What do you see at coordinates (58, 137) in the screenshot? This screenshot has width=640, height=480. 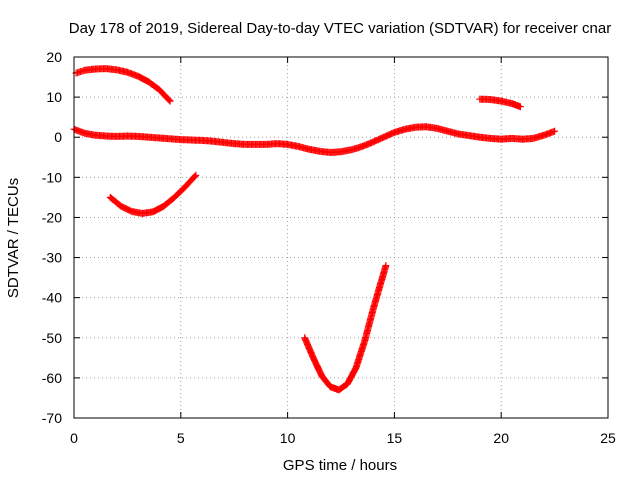 I see `y-tick-label: 0` at bounding box center [58, 137].